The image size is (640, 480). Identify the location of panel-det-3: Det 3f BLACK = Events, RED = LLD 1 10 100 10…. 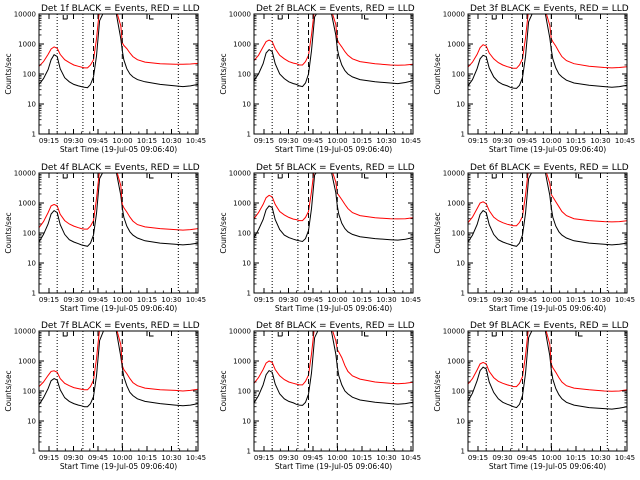
(534, 79).